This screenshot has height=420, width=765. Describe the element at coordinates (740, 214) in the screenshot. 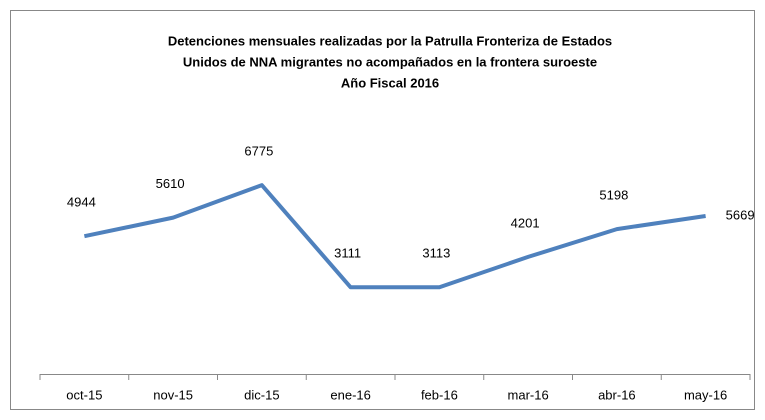

I see `data-label: 5669` at that location.